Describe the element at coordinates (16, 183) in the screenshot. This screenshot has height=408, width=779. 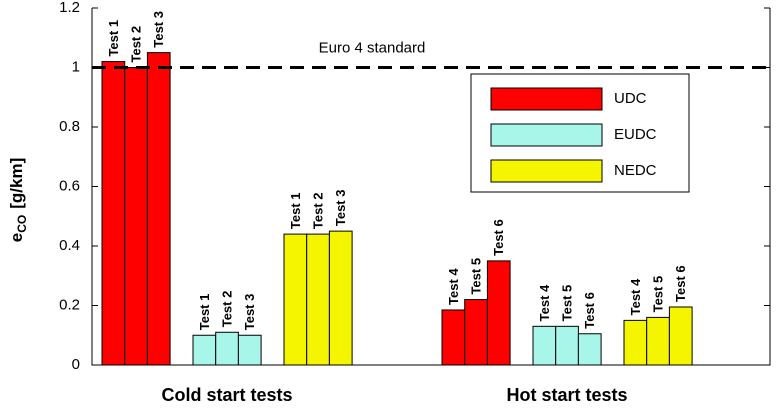
I see `y-label-unit: [g/km]` at that location.